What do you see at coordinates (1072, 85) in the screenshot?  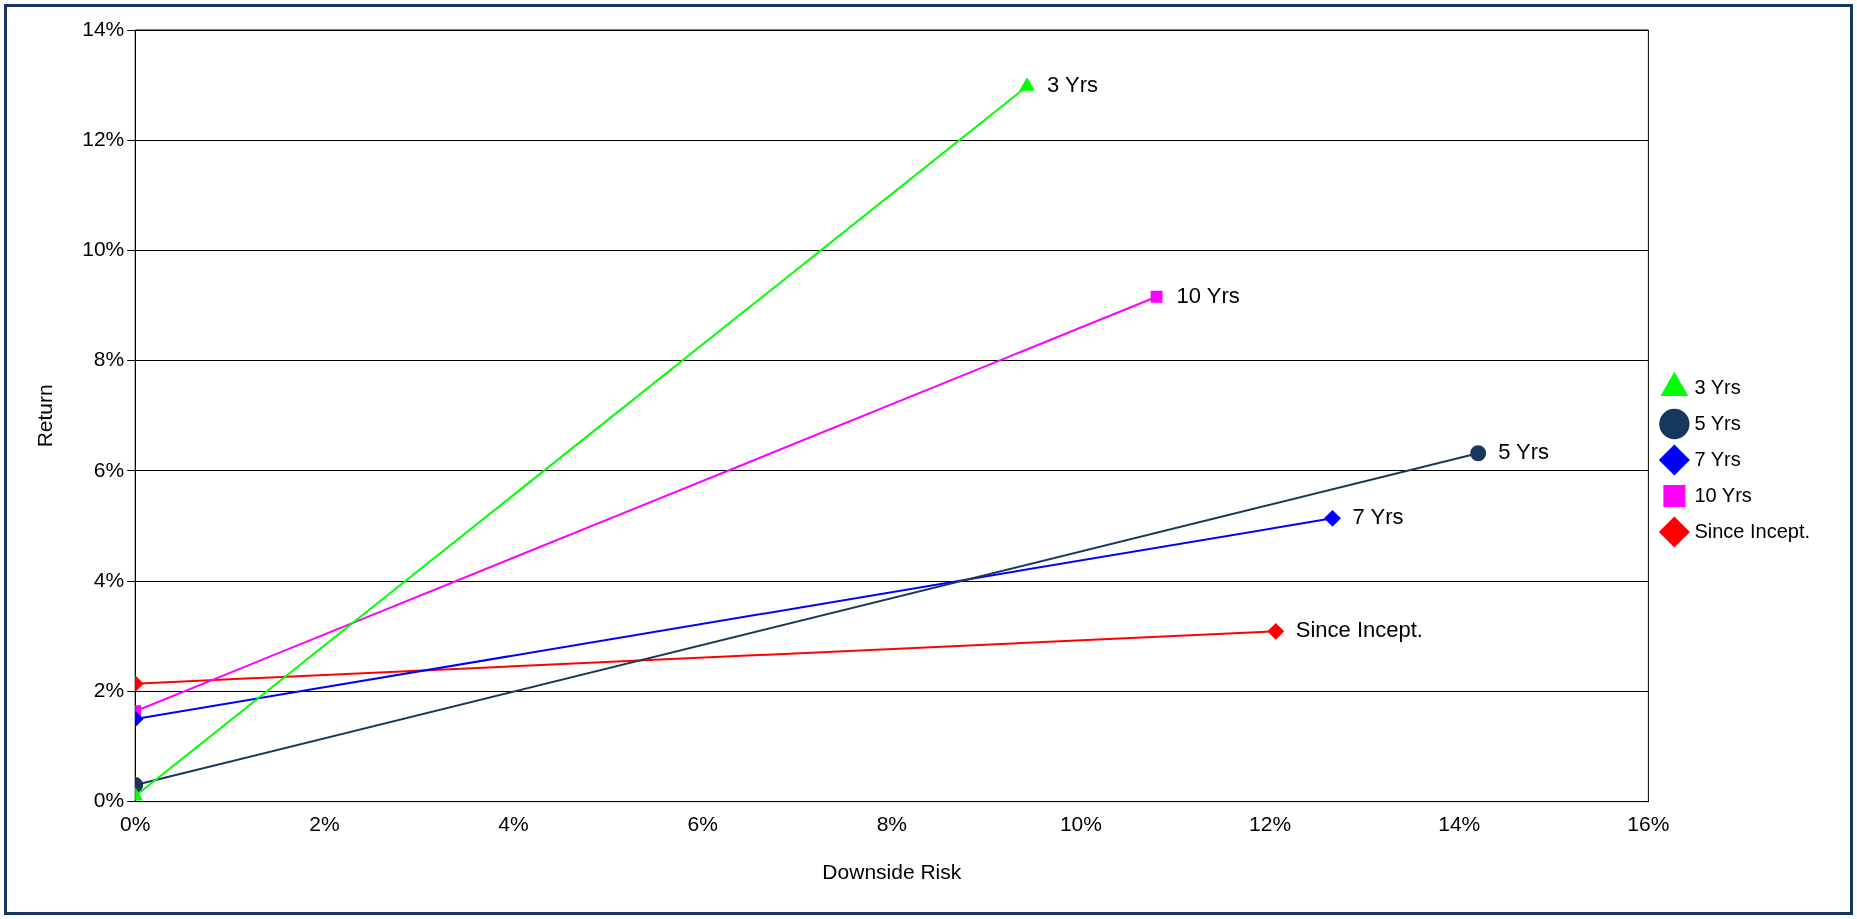 I see `annotation: 3 Yrs` at bounding box center [1072, 85].